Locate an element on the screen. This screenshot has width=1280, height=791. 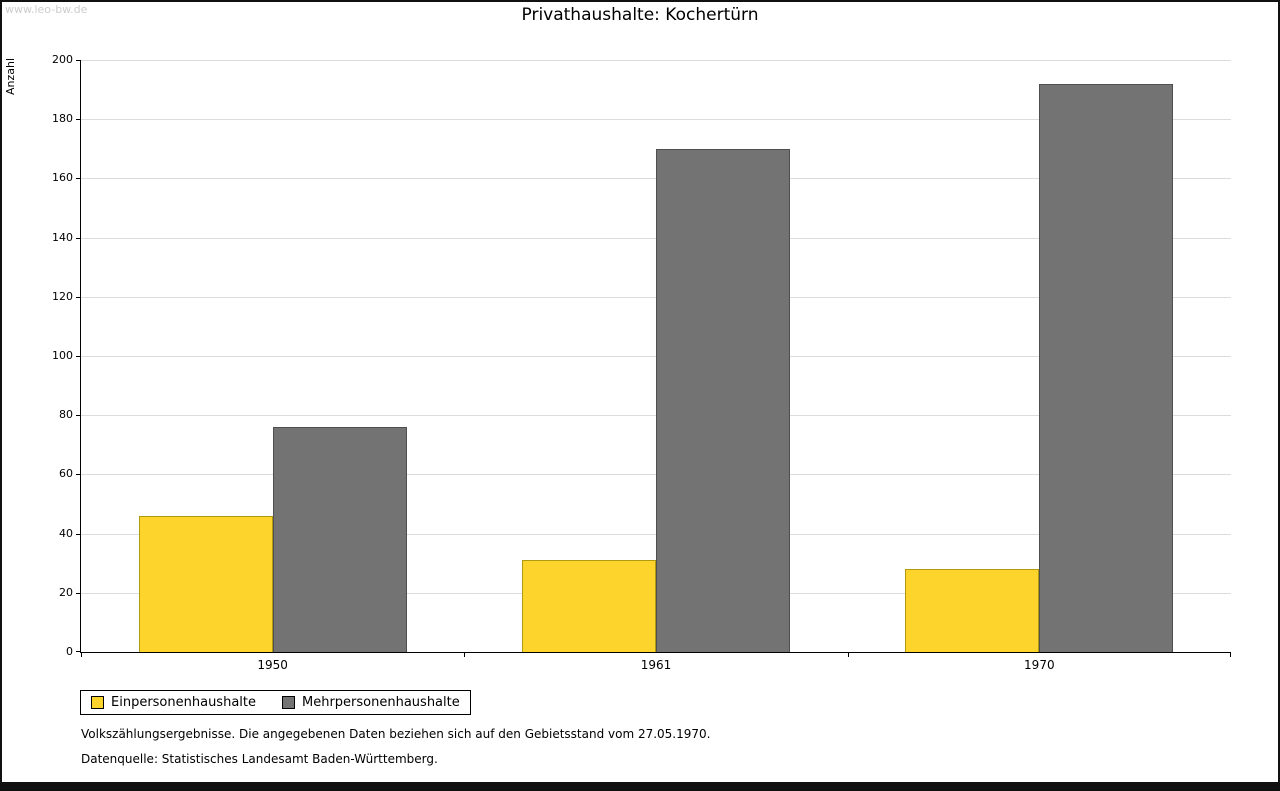
bar-einpersonenhaushalte-1970 is located at coordinates (972, 610).